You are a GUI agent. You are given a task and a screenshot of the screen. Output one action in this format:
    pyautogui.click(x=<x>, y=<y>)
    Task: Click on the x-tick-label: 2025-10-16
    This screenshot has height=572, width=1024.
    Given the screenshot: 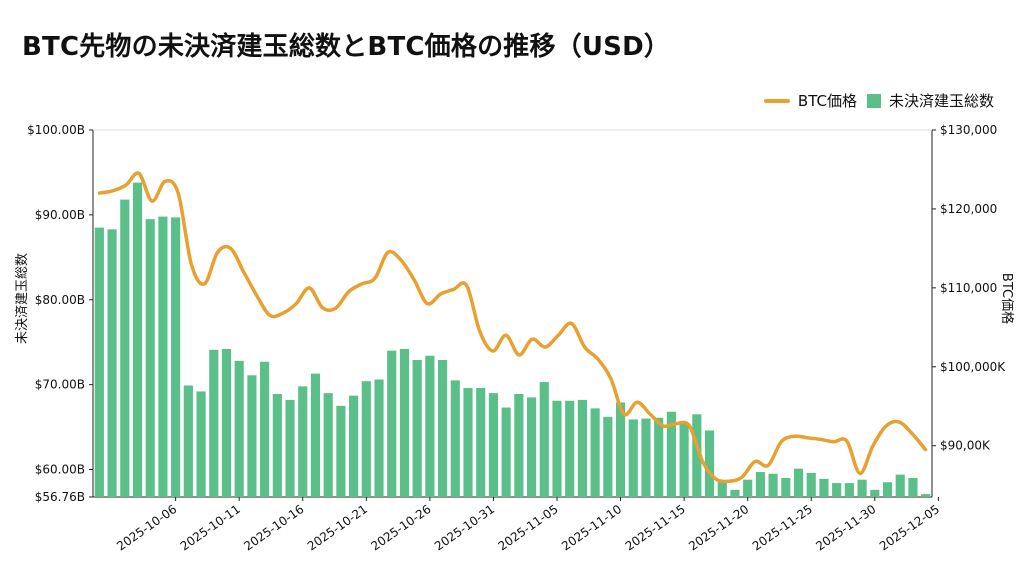 What is the action you would take?
    pyautogui.click(x=273, y=527)
    